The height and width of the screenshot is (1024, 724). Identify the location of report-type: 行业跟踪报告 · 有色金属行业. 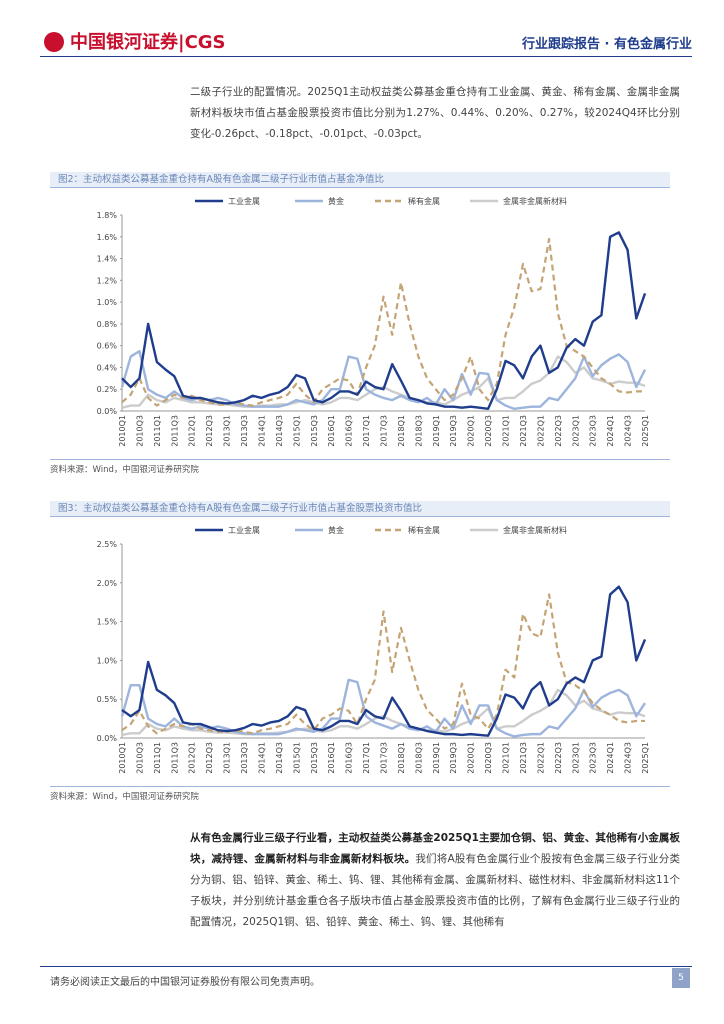
(607, 44).